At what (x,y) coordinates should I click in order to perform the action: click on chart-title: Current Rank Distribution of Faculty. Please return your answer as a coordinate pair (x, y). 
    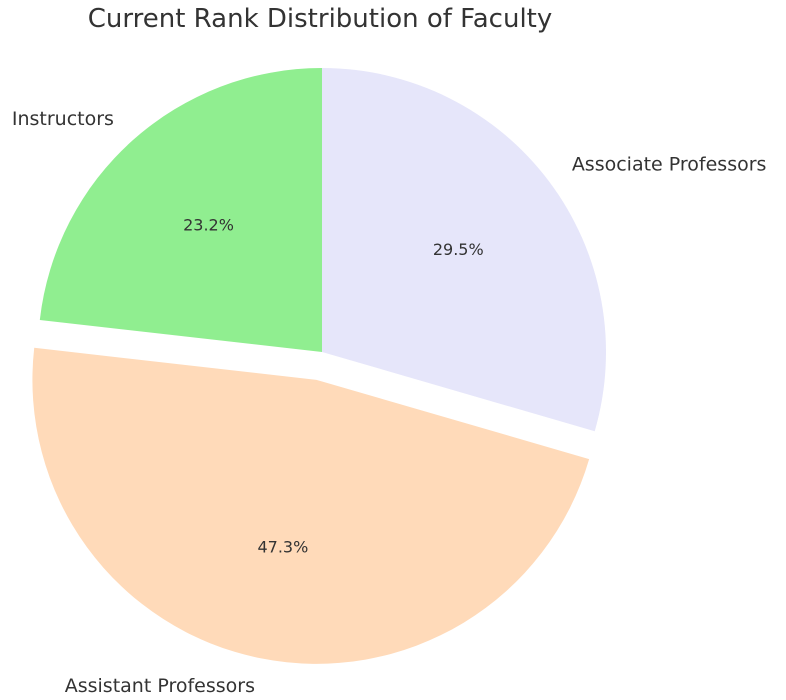
    Looking at the image, I should click on (320, 19).